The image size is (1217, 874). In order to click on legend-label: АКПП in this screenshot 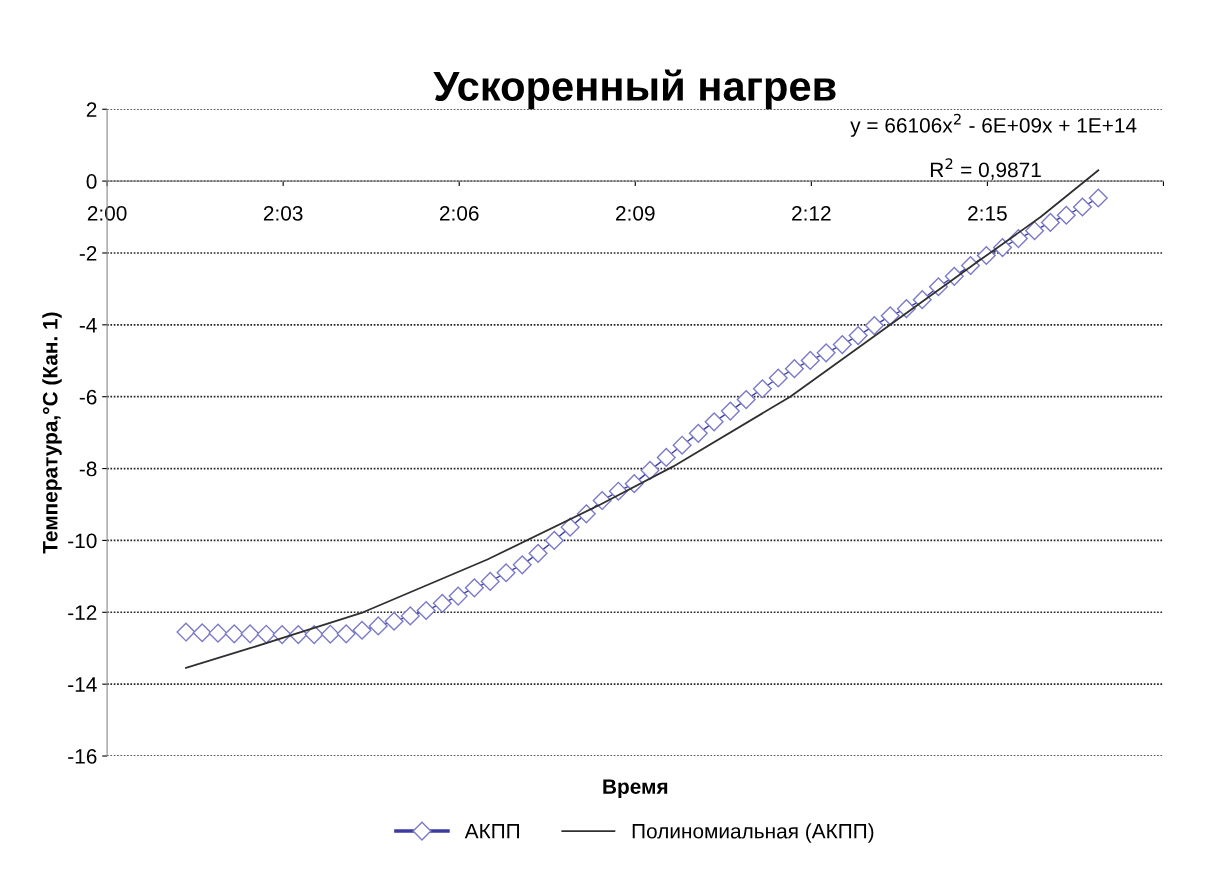, I will do `click(492, 831)`.